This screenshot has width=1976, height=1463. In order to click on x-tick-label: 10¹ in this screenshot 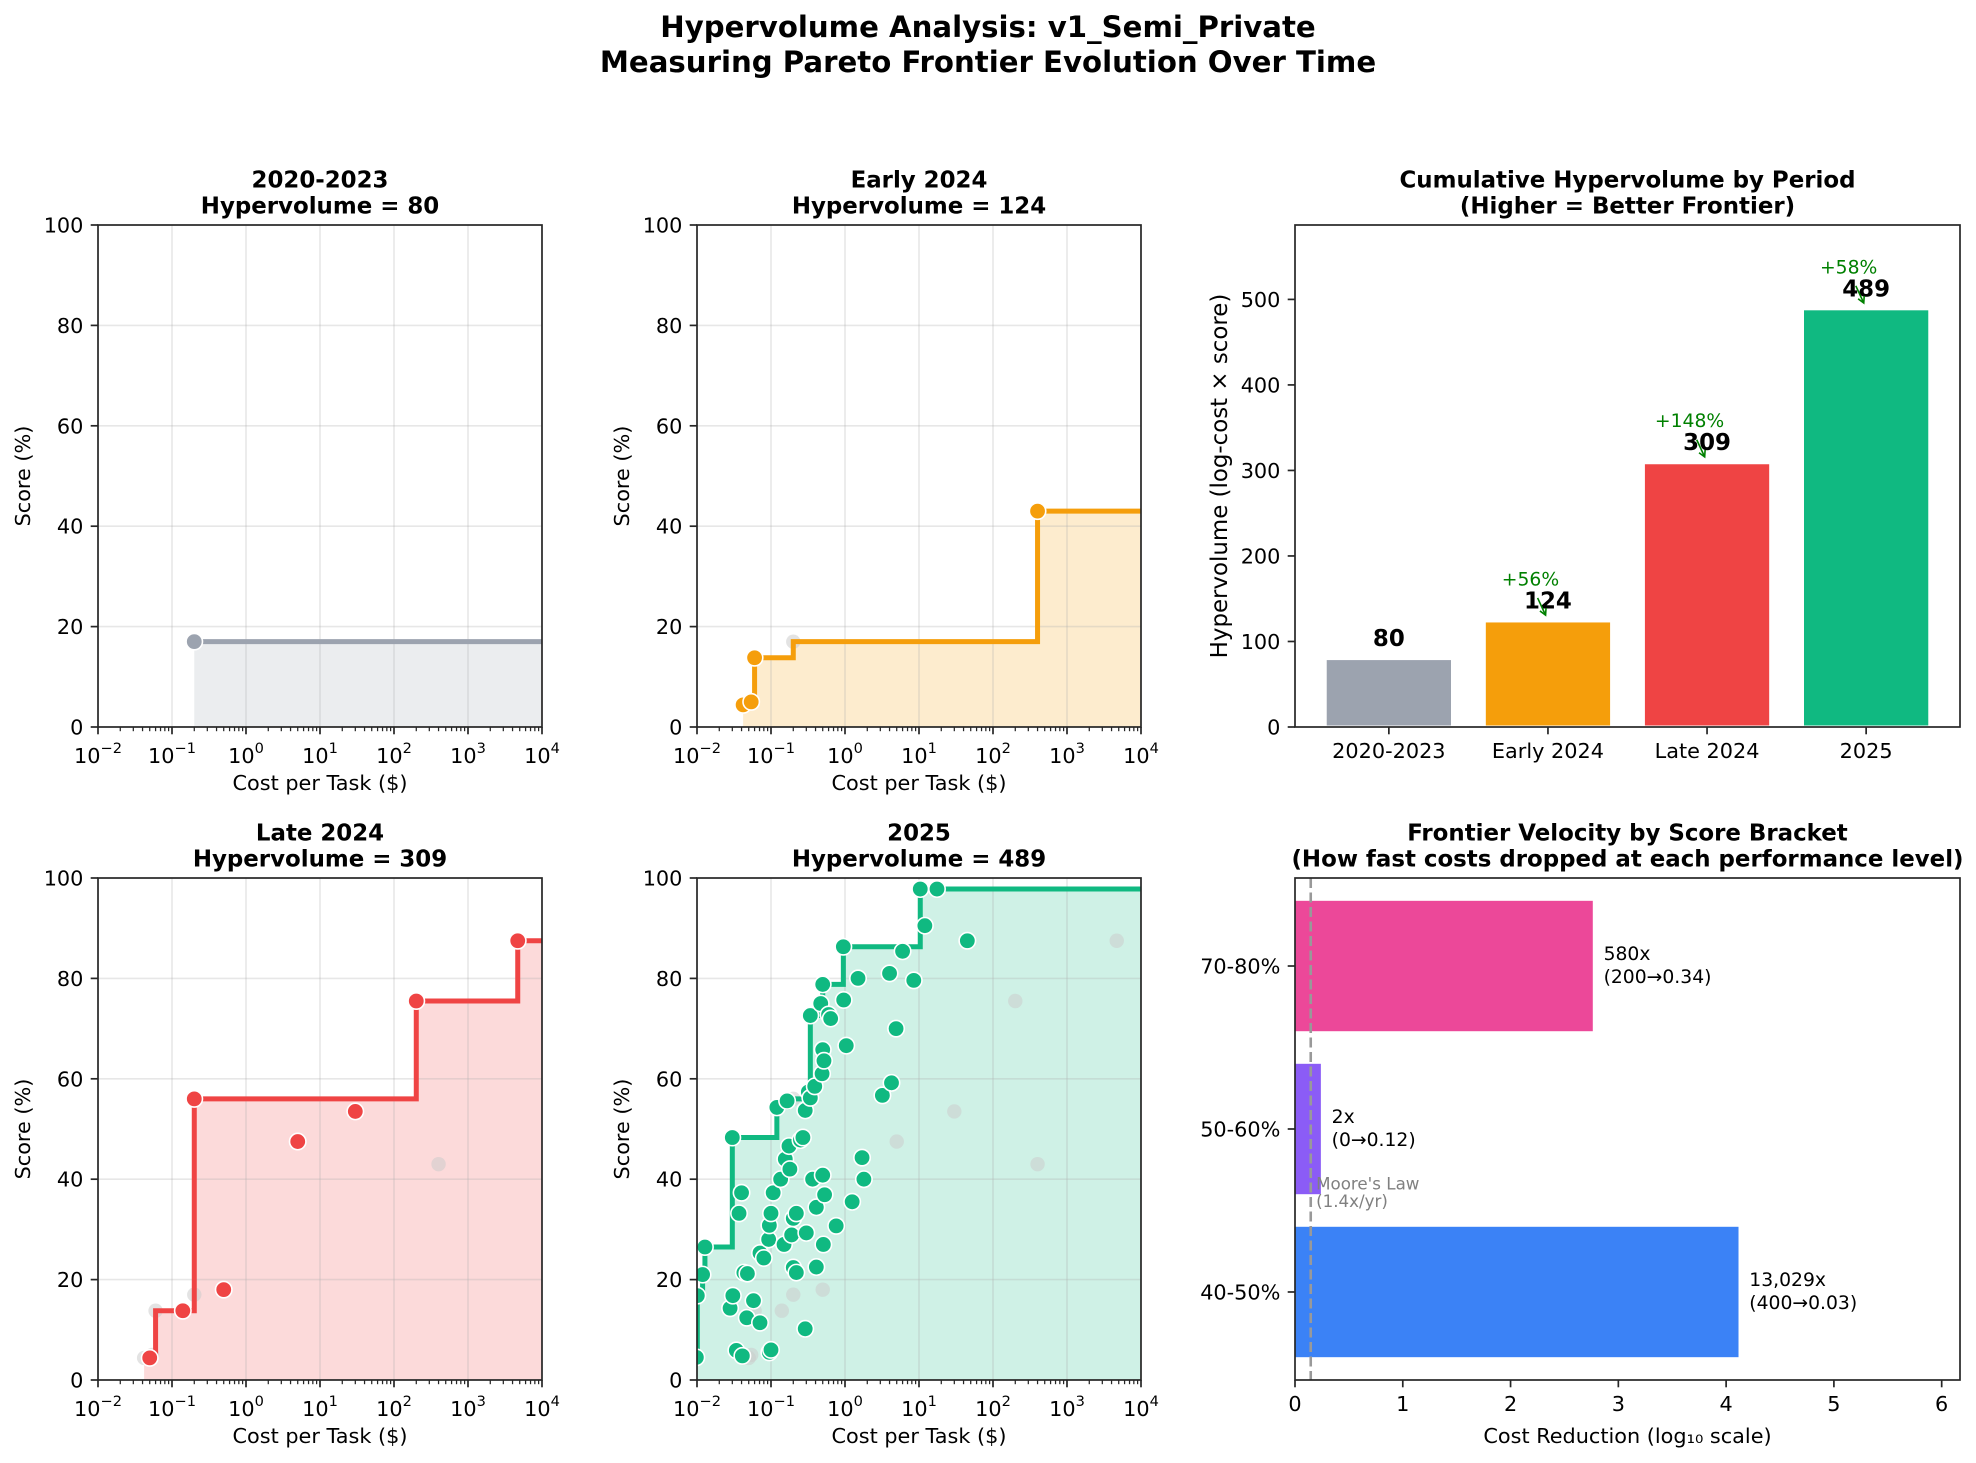, I will do `click(320, 754)`.